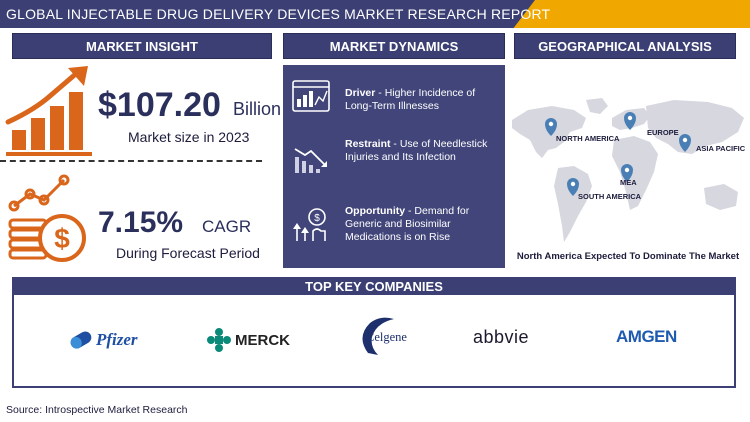  I want to click on region-label-europe: EUROPE, so click(663, 132).